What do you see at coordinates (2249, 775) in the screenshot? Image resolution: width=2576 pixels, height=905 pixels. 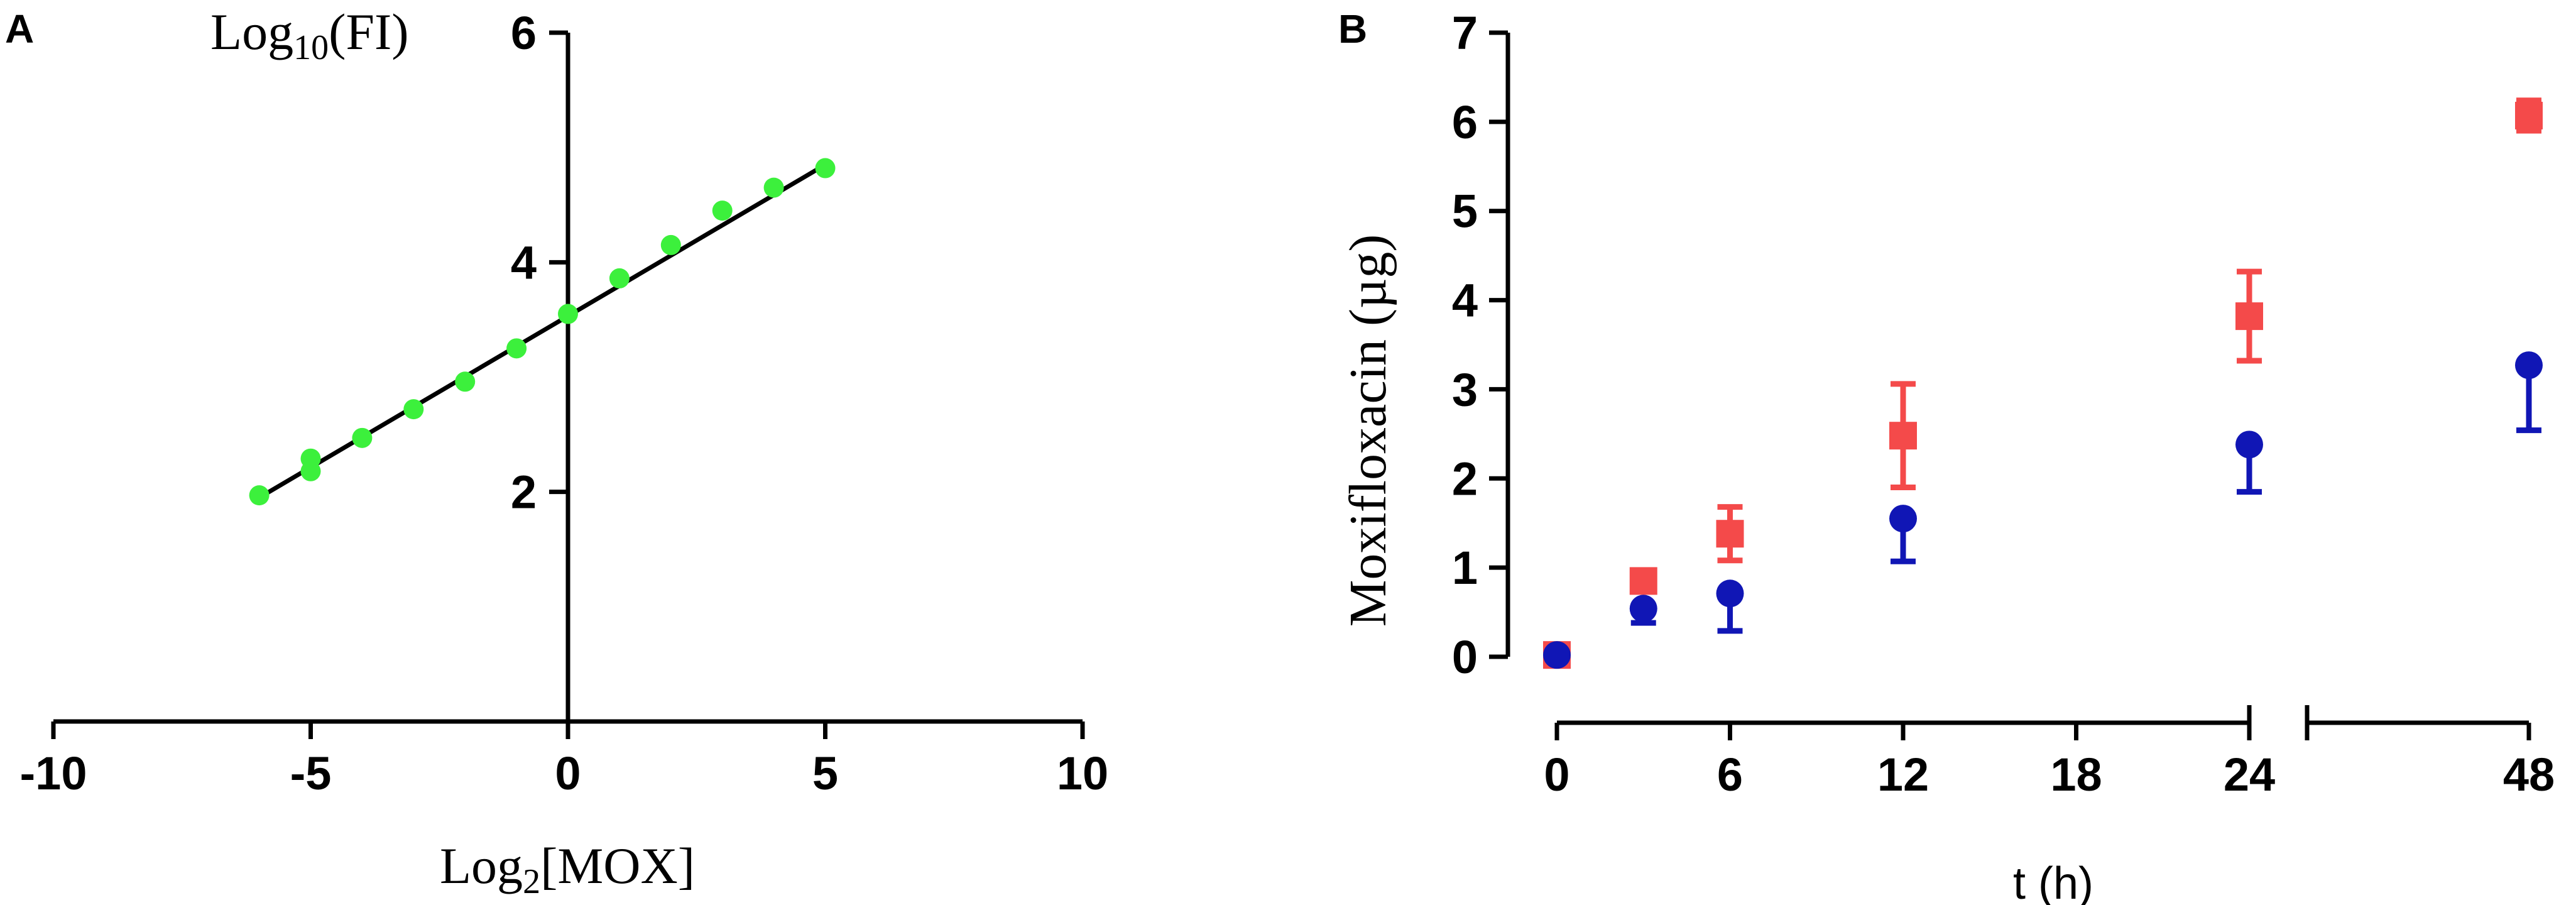 I see `x-tick-label: 24` at bounding box center [2249, 775].